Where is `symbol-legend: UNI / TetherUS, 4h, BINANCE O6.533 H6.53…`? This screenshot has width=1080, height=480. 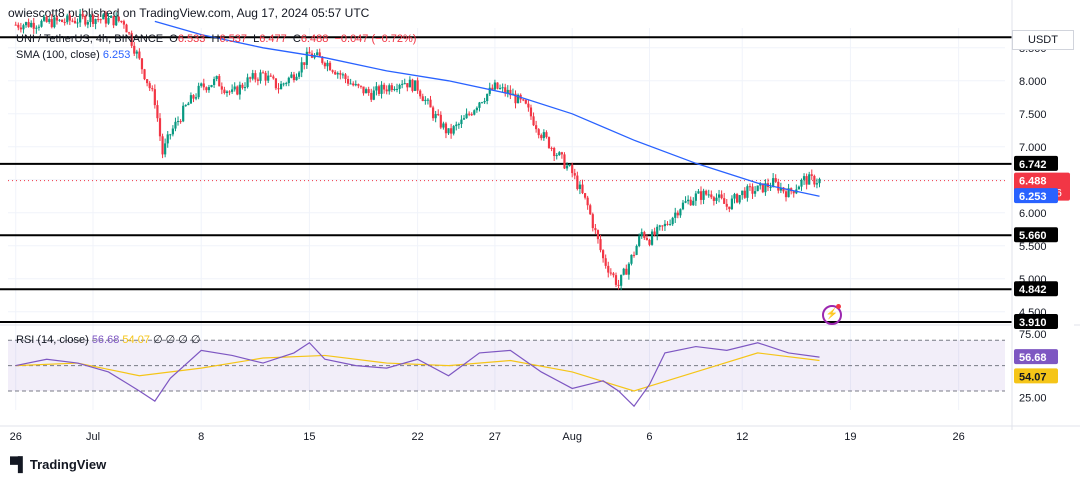
symbol-legend: UNI / TetherUS, 4h, BINANCE O6.533 H6.53… is located at coordinates (216, 39).